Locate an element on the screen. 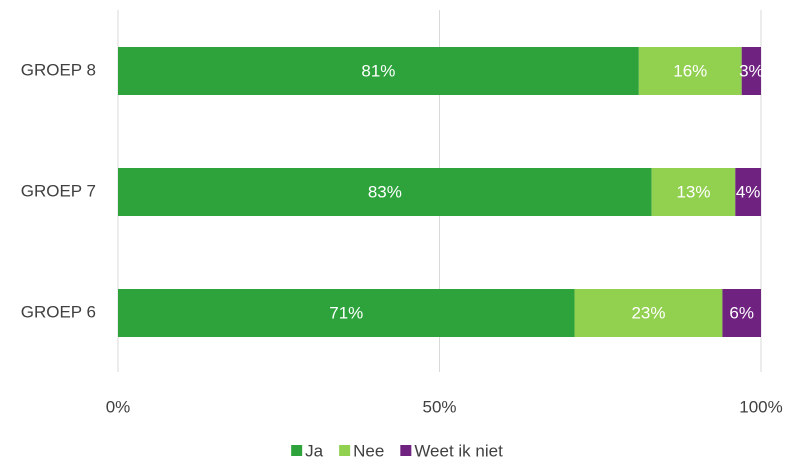  y-tick-label: GROEP 7 is located at coordinates (58, 190).